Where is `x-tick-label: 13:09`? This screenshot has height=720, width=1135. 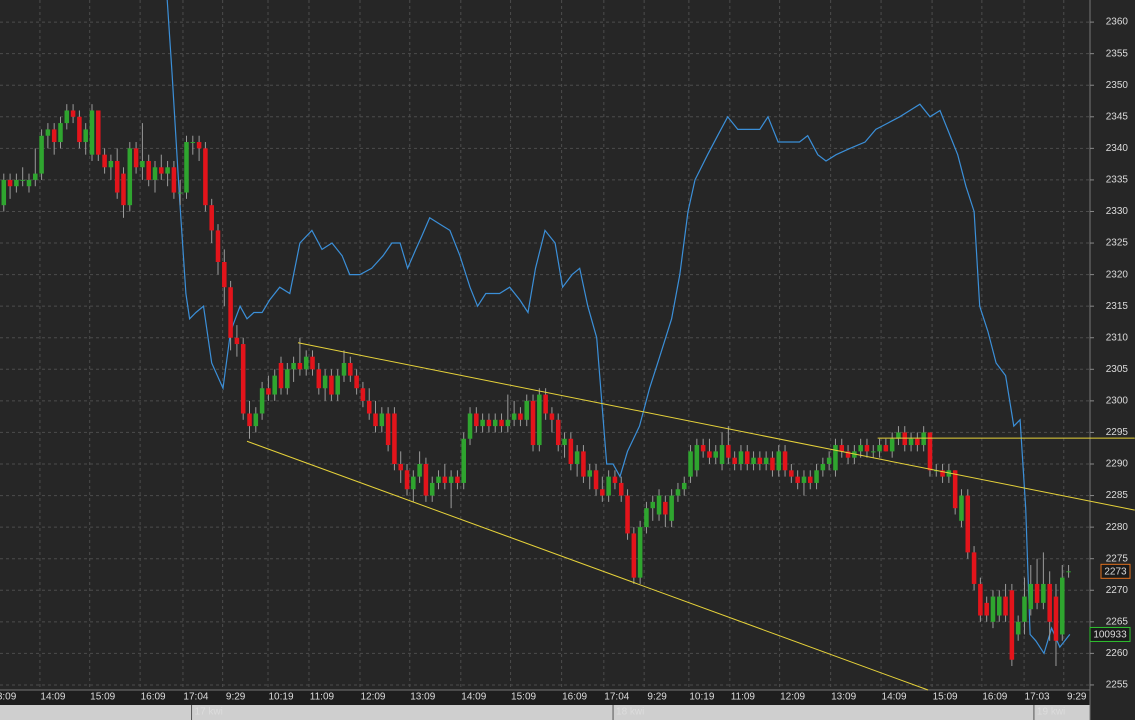 x-tick-label: 13:09 is located at coordinates (843, 697).